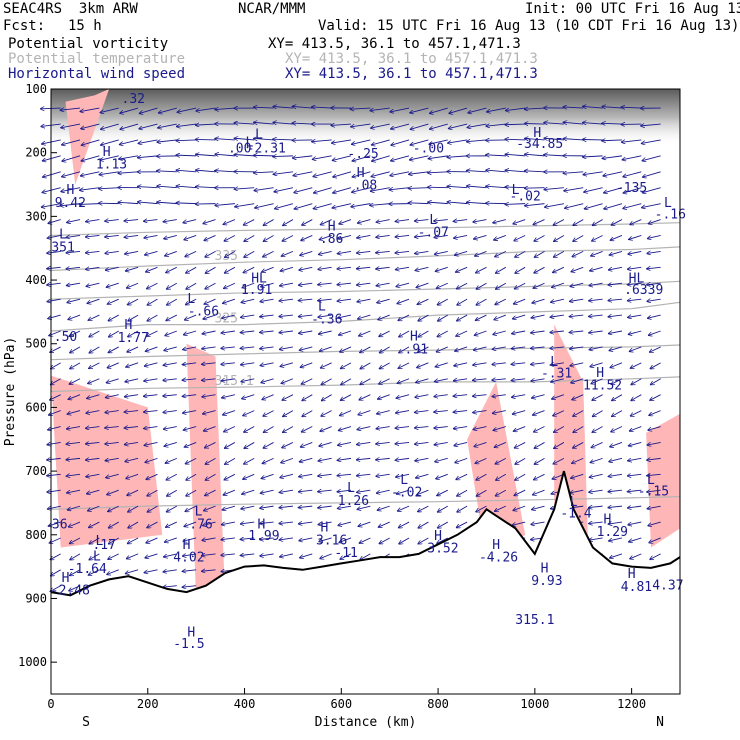  Describe the element at coordinates (341, 704) in the screenshot. I see `x-tick-label: 600` at that location.